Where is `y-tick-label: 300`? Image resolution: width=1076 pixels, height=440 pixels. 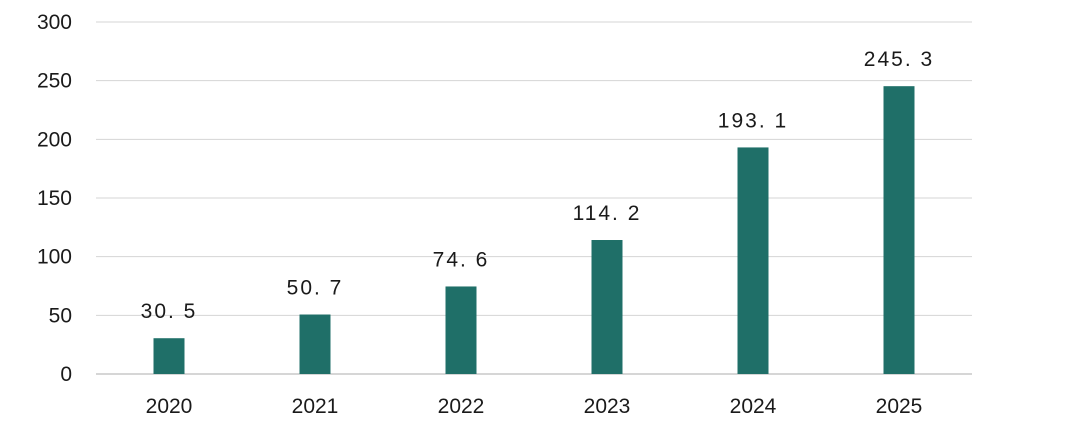
y-tick-label: 300 is located at coordinates (54, 22).